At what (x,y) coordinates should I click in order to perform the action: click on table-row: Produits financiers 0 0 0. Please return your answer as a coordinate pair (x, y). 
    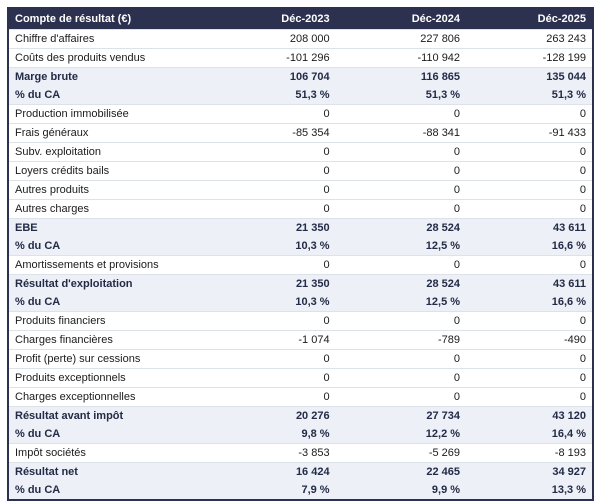
    Looking at the image, I should click on (300, 321).